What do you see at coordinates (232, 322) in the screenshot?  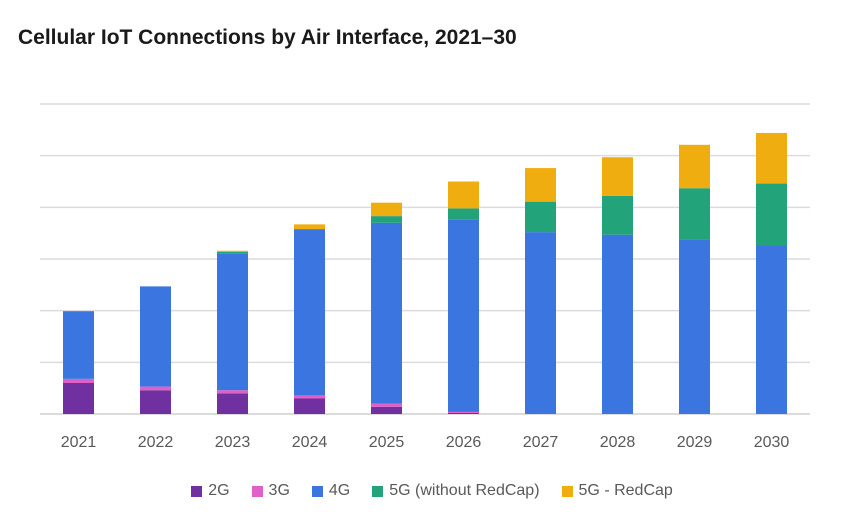 I see `bar-2023-4g` at bounding box center [232, 322].